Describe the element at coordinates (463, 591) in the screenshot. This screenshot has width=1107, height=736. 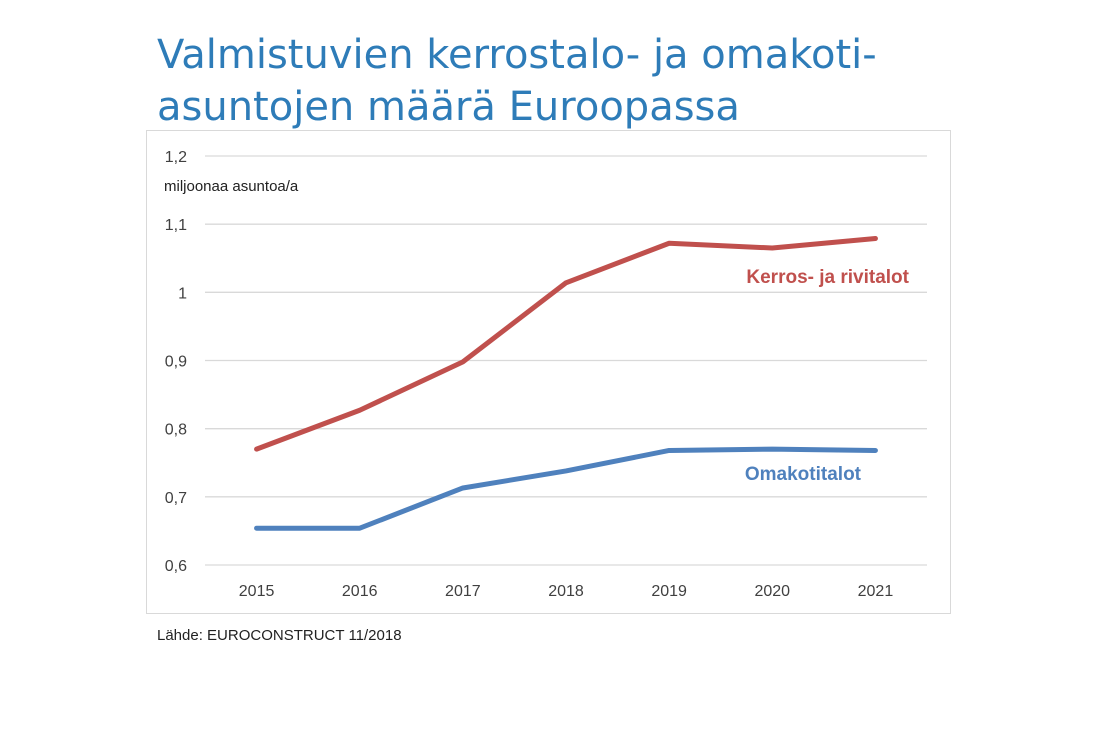
I see `x-tick-label: 2017` at that location.